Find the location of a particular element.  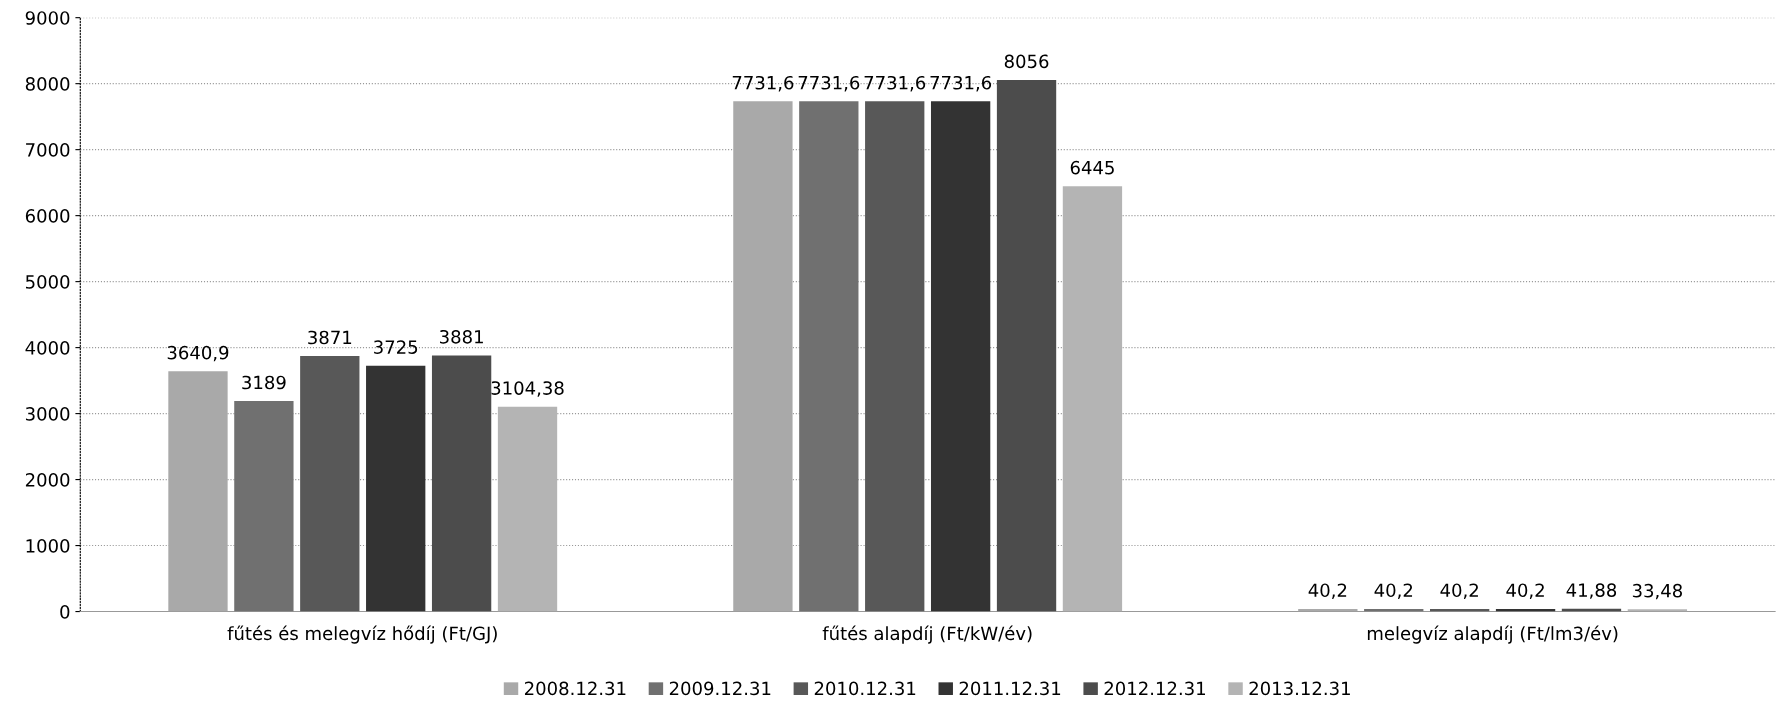

legend-label: 2010.12.31 is located at coordinates (865, 688).